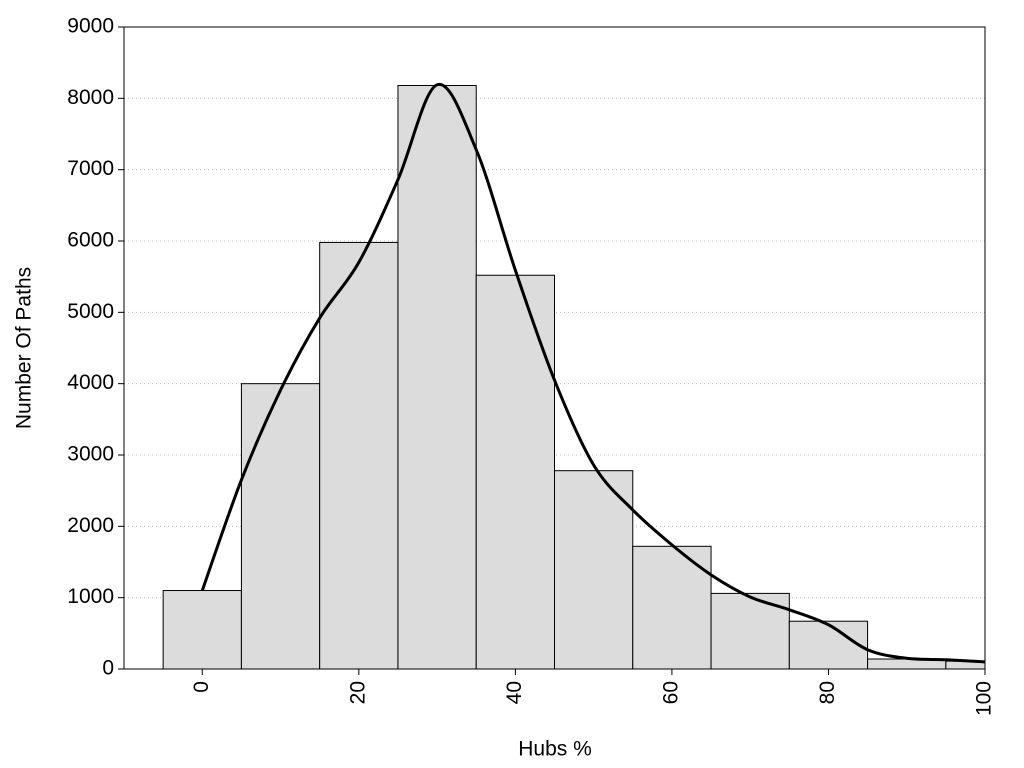 The height and width of the screenshot is (768, 1024). Describe the element at coordinates (90, 525) in the screenshot. I see `y-tick-label: 2000` at that location.